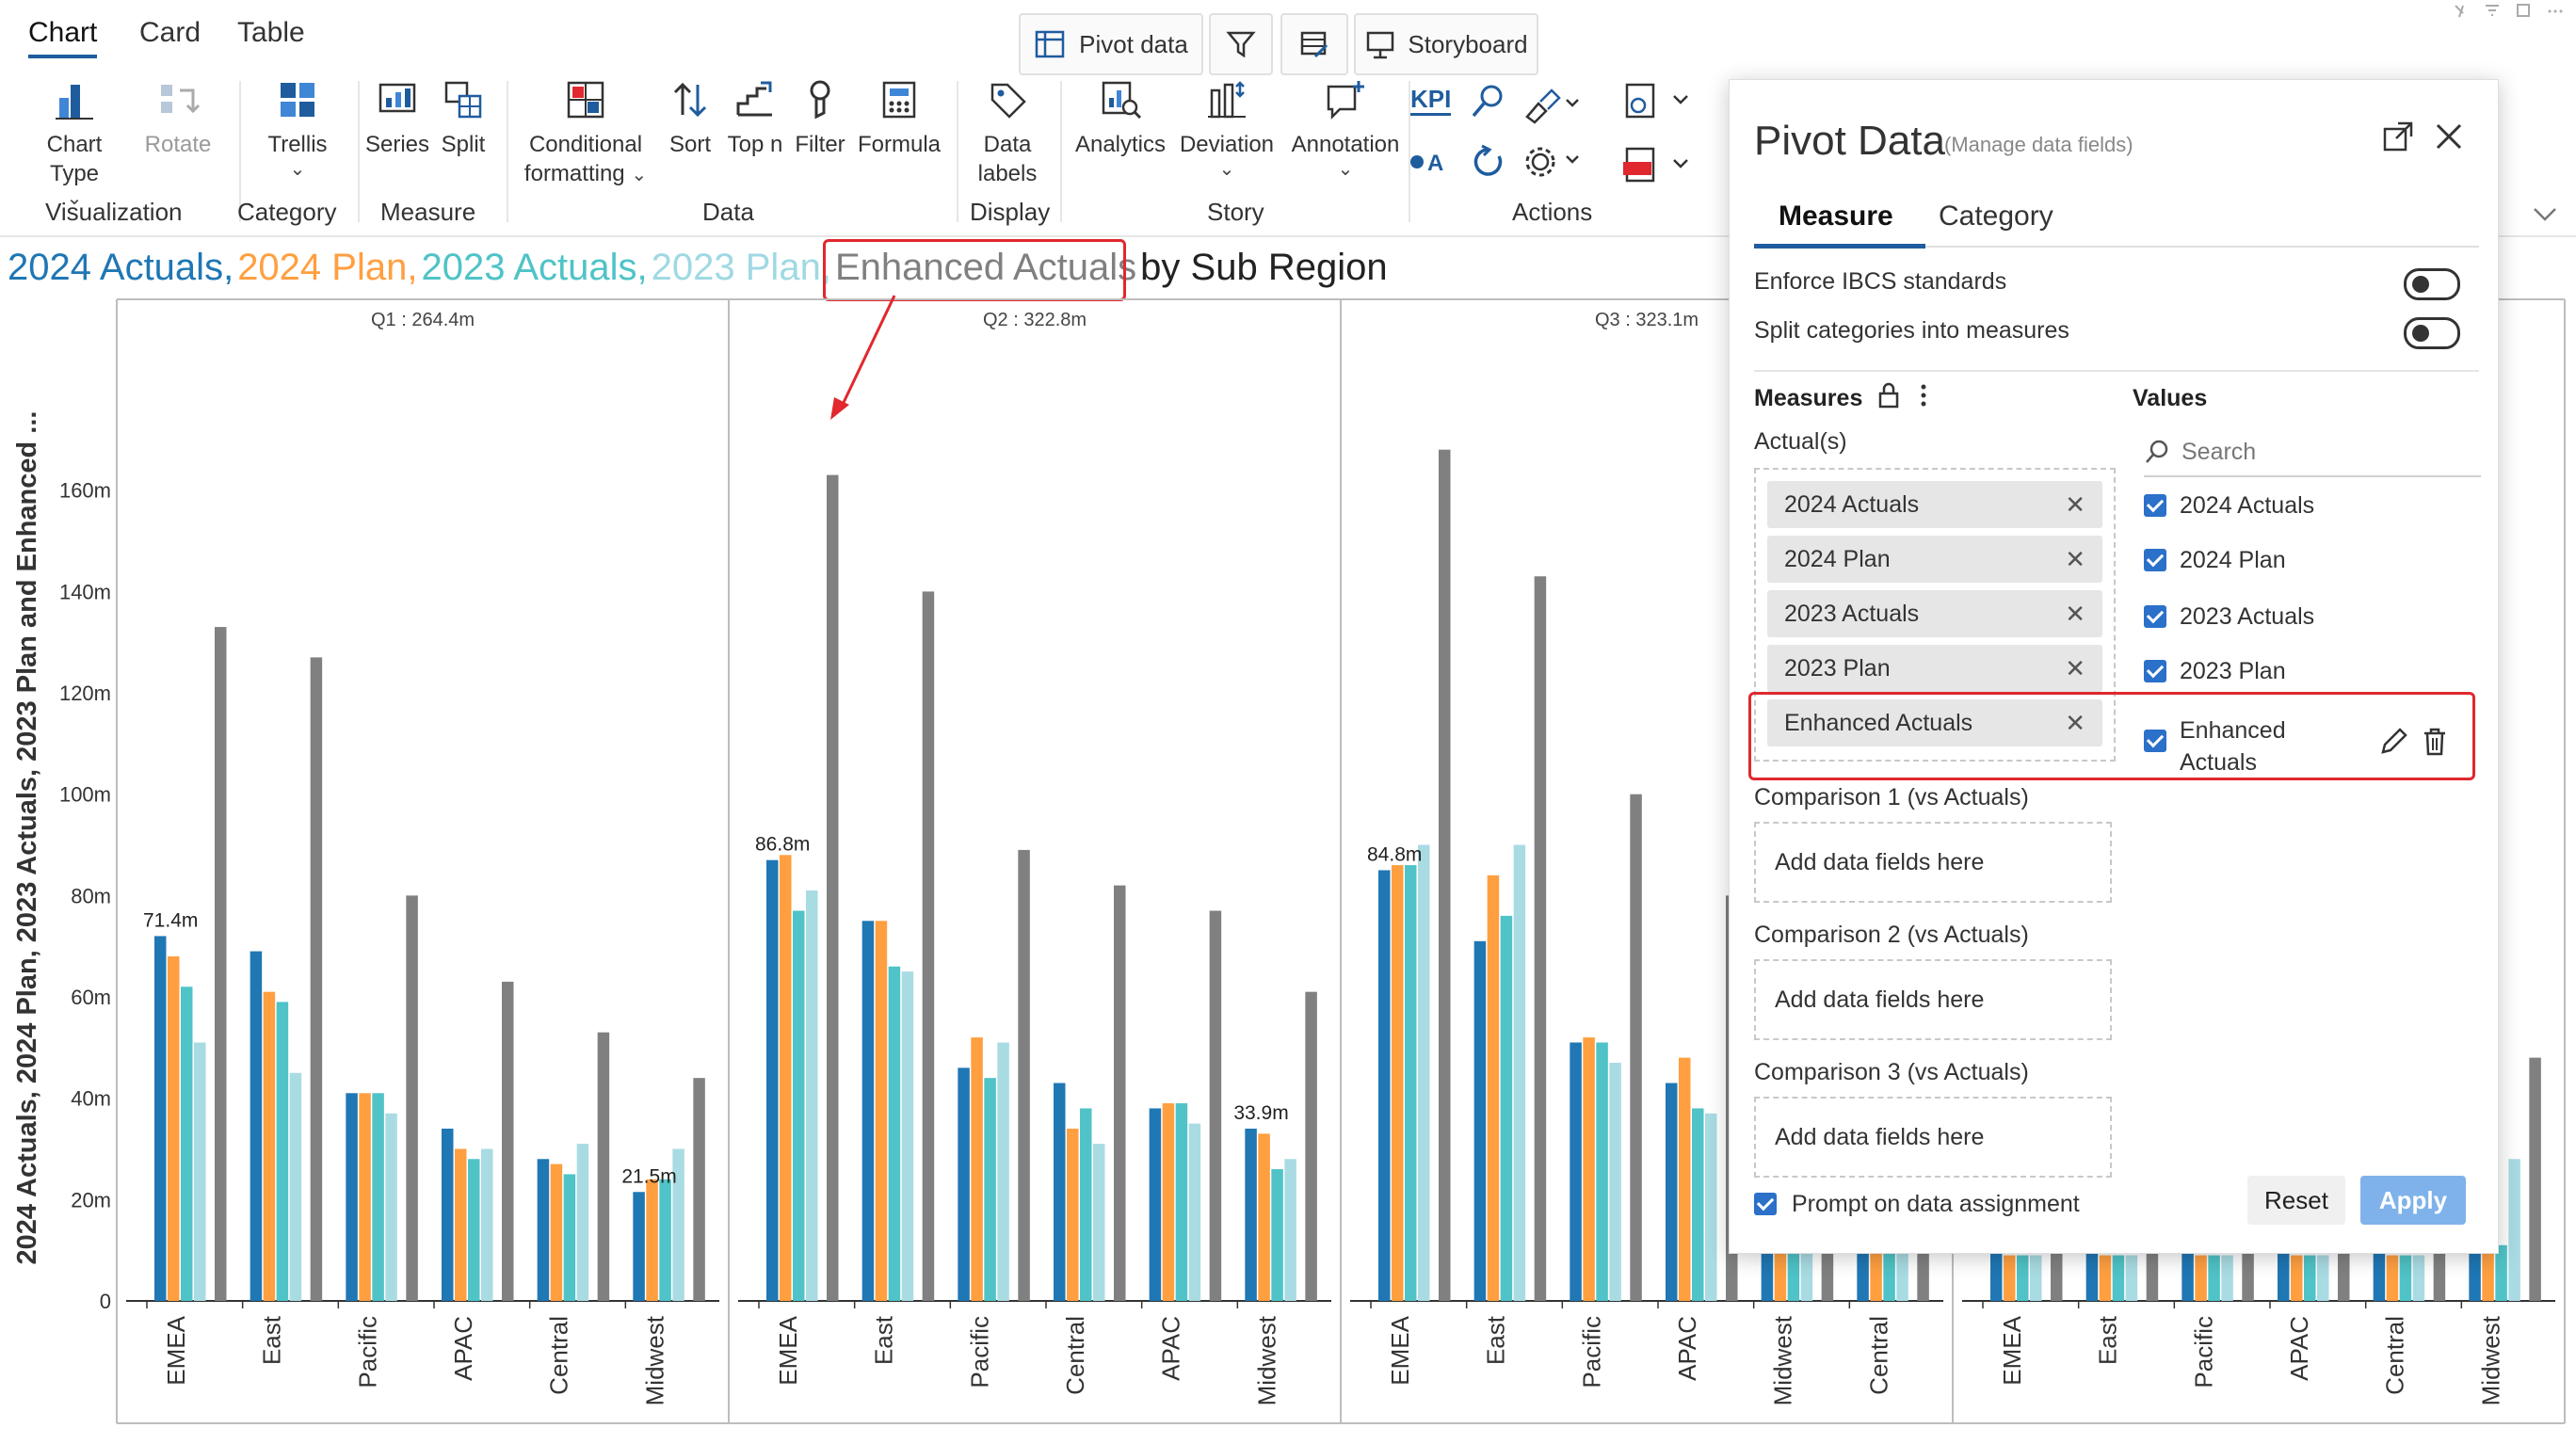 The width and height of the screenshot is (2576, 1444). I want to click on x-tick-label: East, so click(272, 1340).